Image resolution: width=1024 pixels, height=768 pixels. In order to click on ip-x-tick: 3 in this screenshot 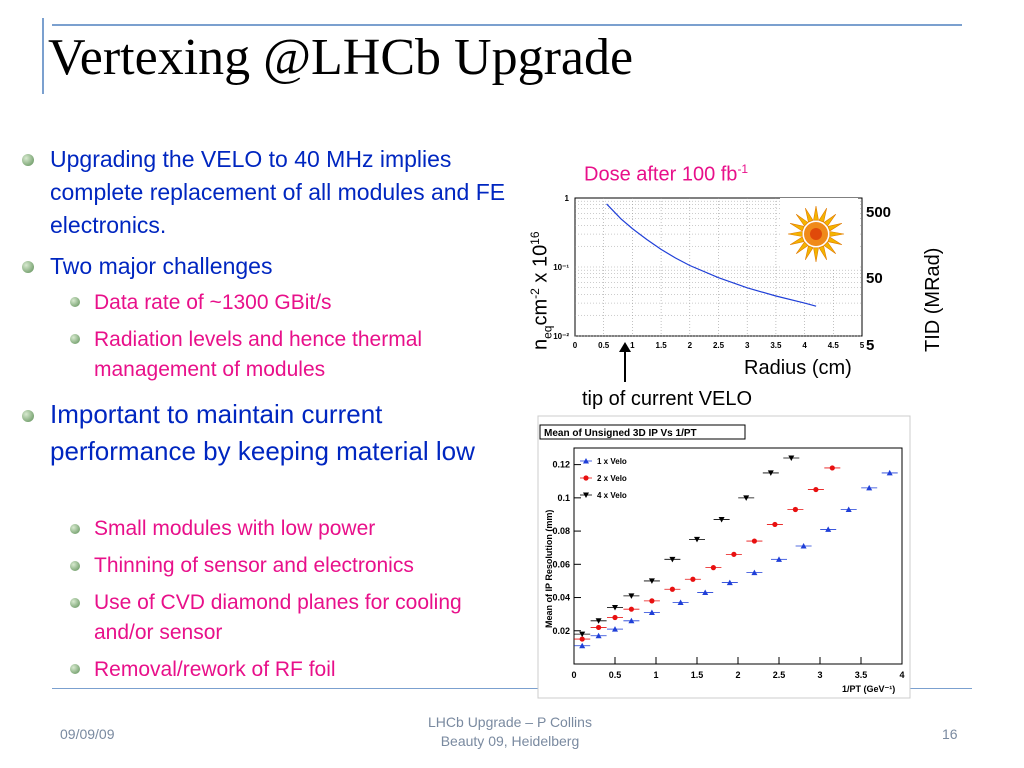, I will do `click(819, 675)`.